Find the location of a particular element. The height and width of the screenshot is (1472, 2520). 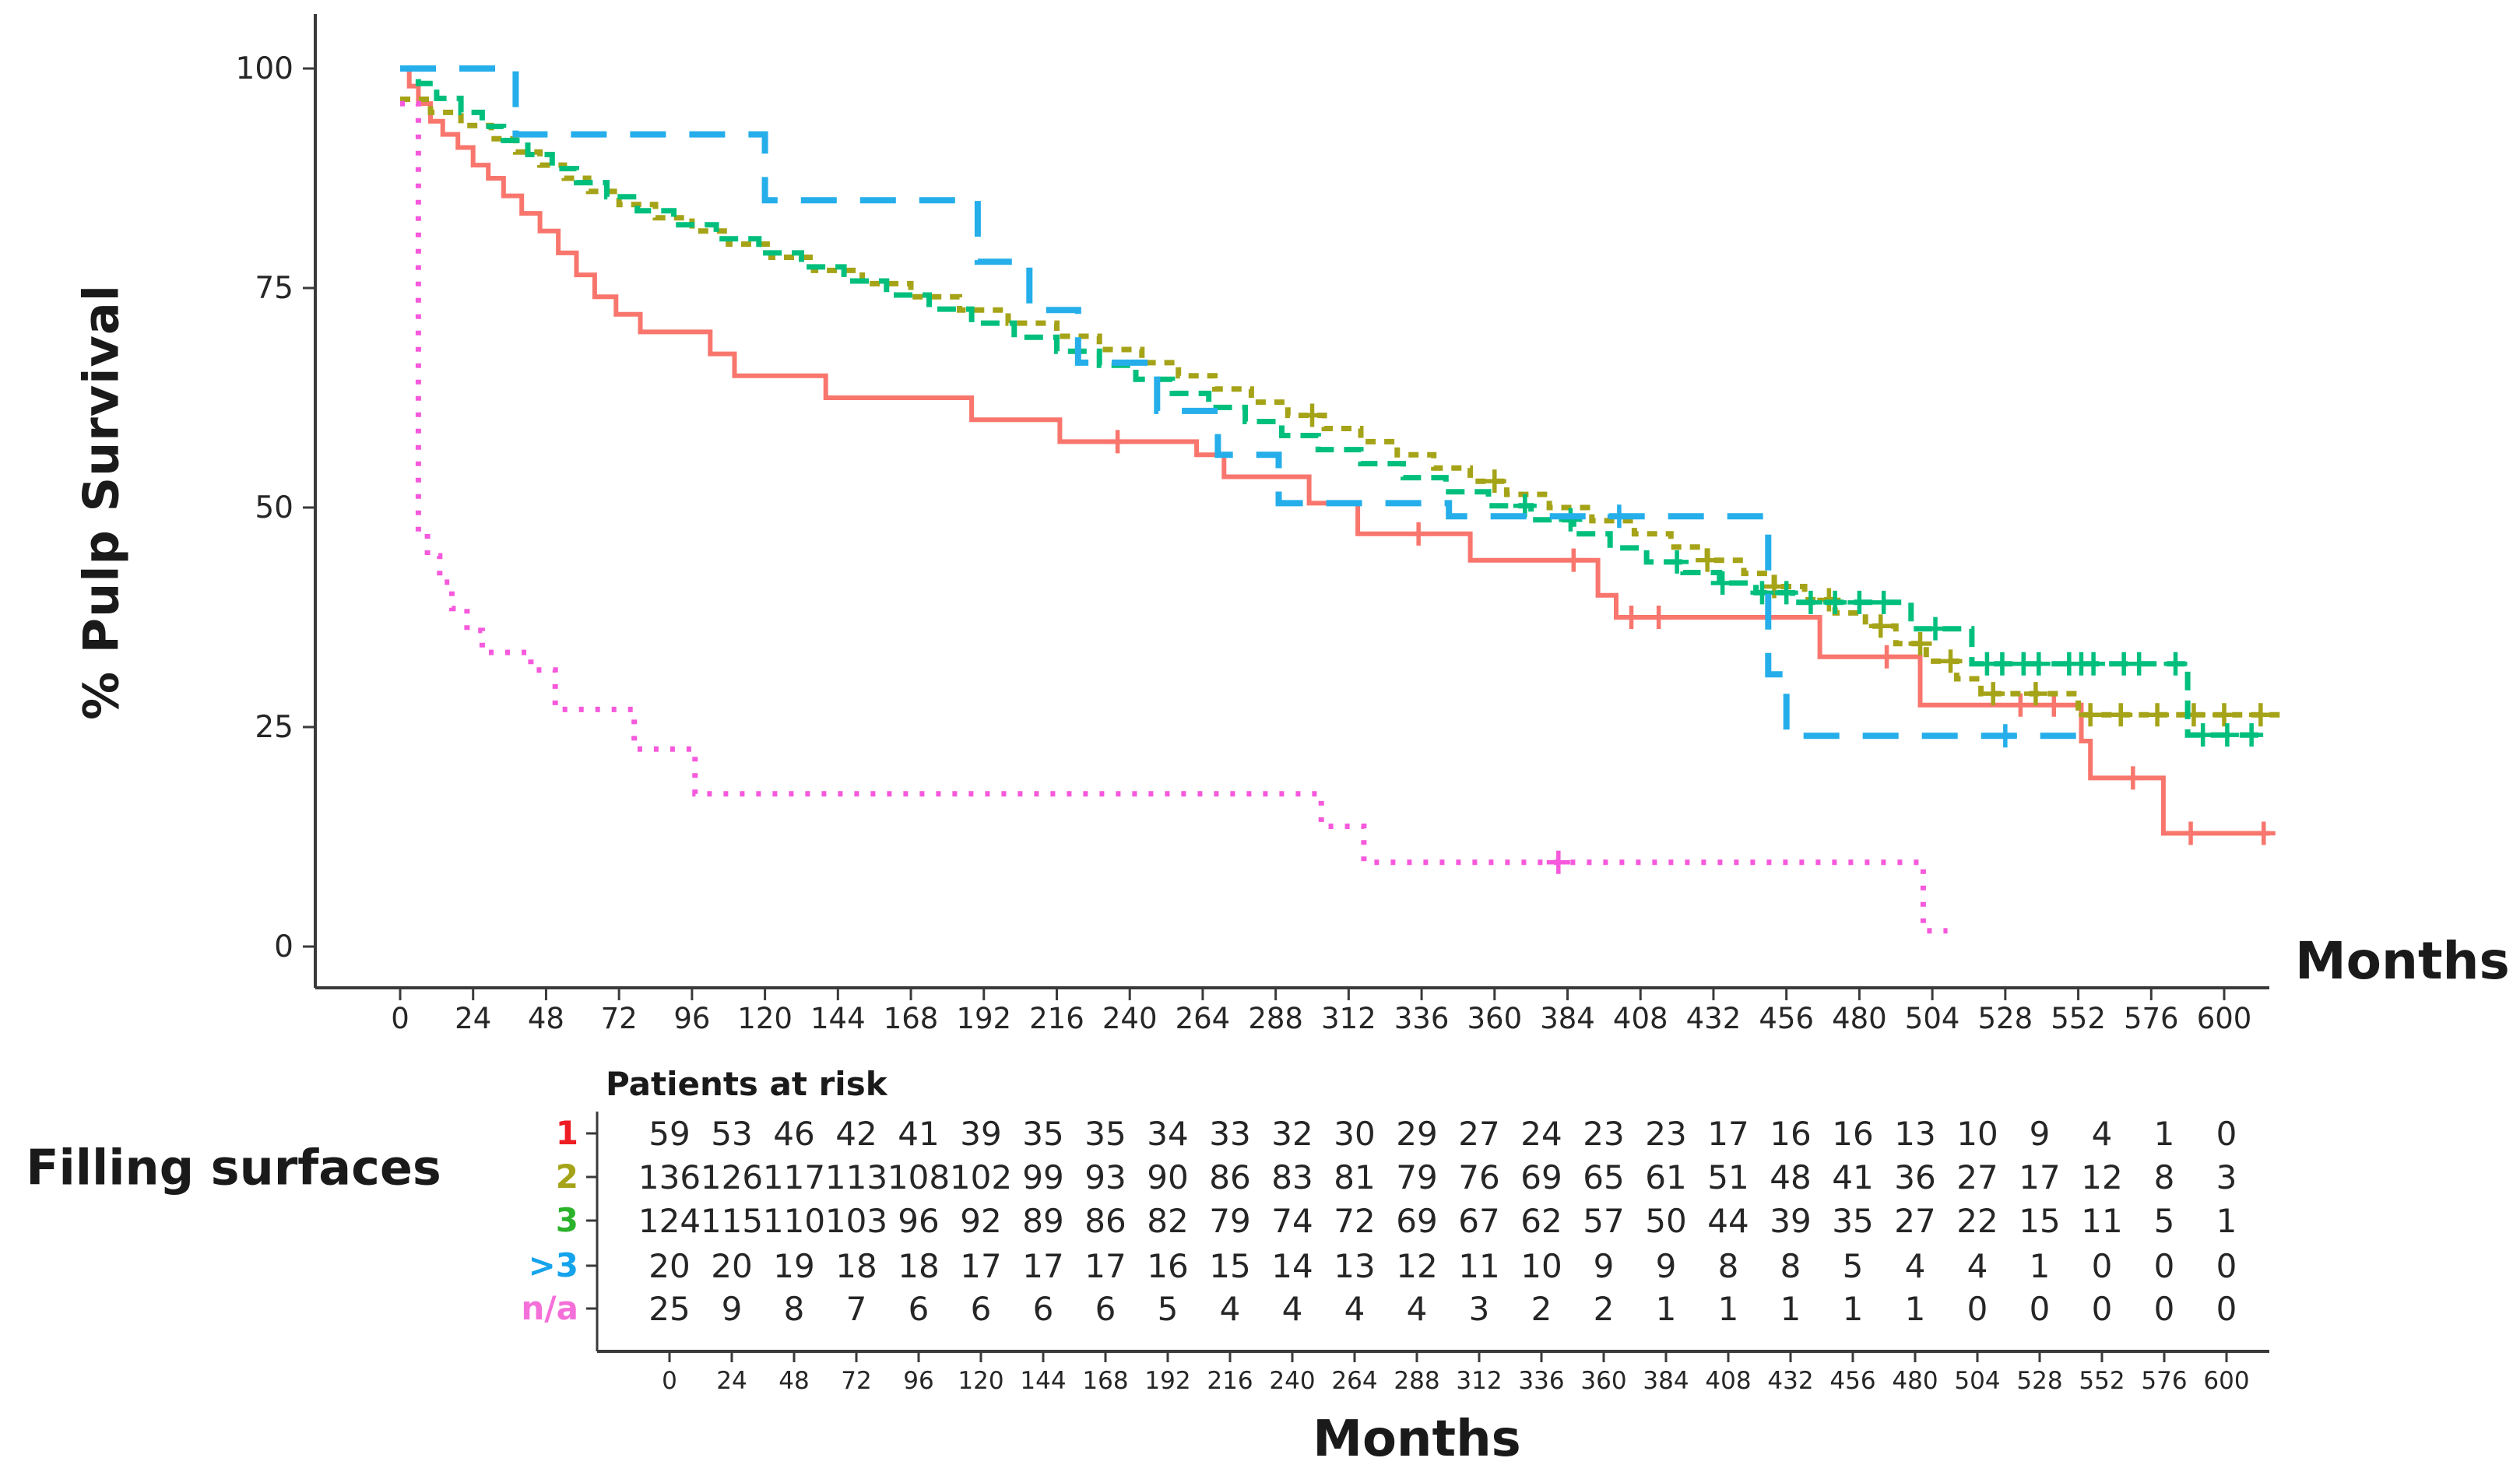

risk-x-tick-label: 192 is located at coordinates (1167, 1381).